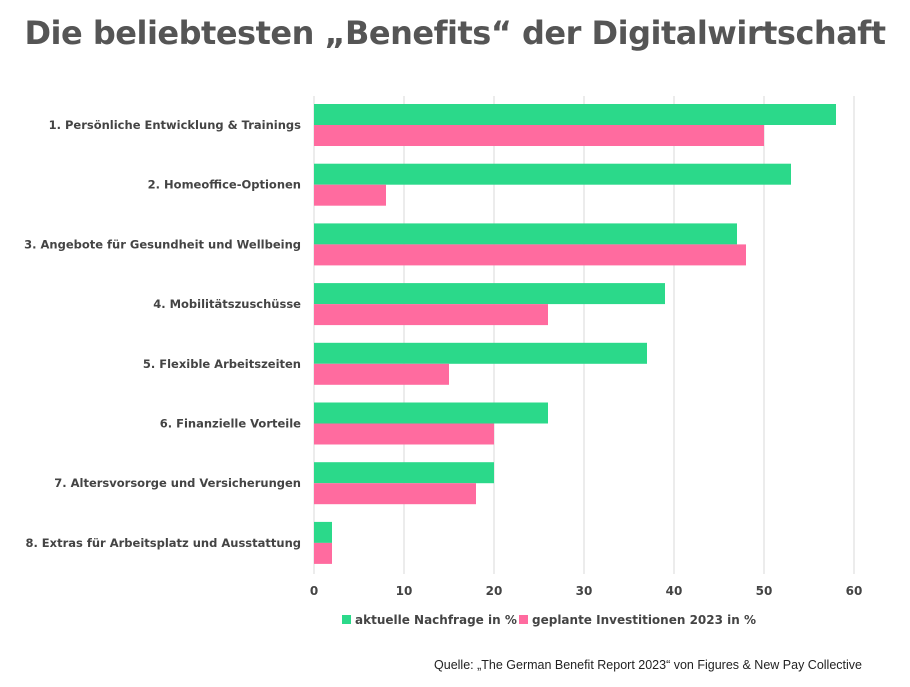 This screenshot has height=687, width=910. What do you see at coordinates (436, 620) in the screenshot?
I see `legend-label: aktuelle Nachfrage in %` at bounding box center [436, 620].